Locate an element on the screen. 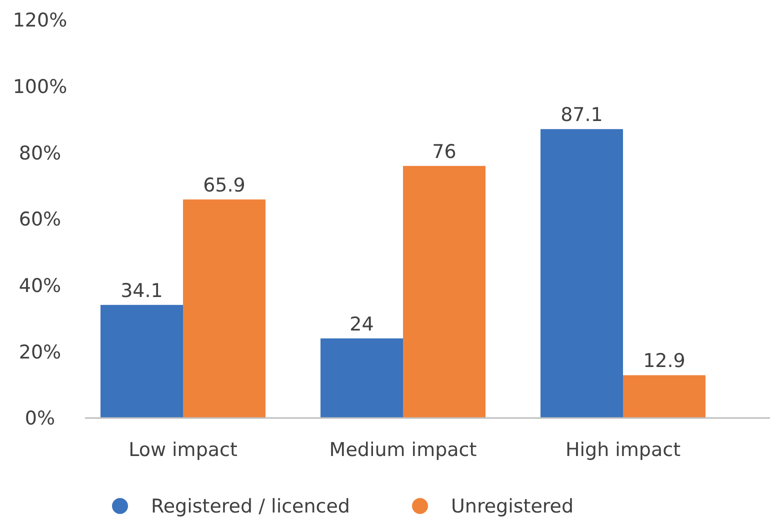 This screenshot has width=773, height=519. x-tick-label: High impact is located at coordinates (623, 450).